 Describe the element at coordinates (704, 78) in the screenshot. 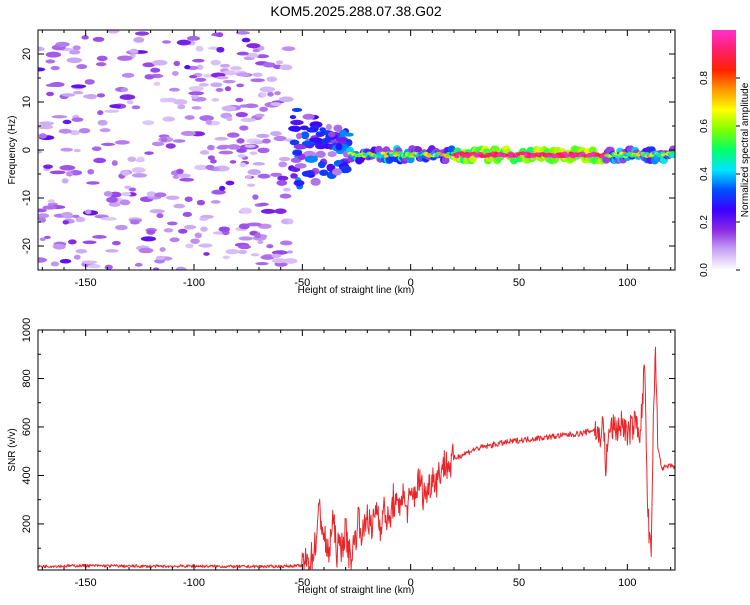

I see `colorbar-tick-label: 0.8` at that location.